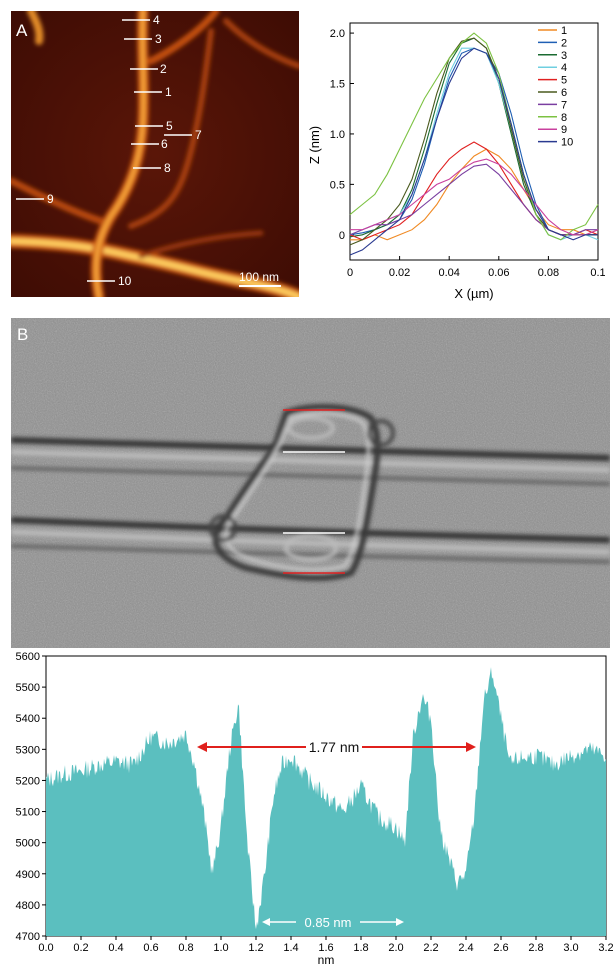 The height and width of the screenshot is (972, 613). Describe the element at coordinates (570, 948) in the screenshot. I see `intensity-x-tick-label: 3.0` at that location.